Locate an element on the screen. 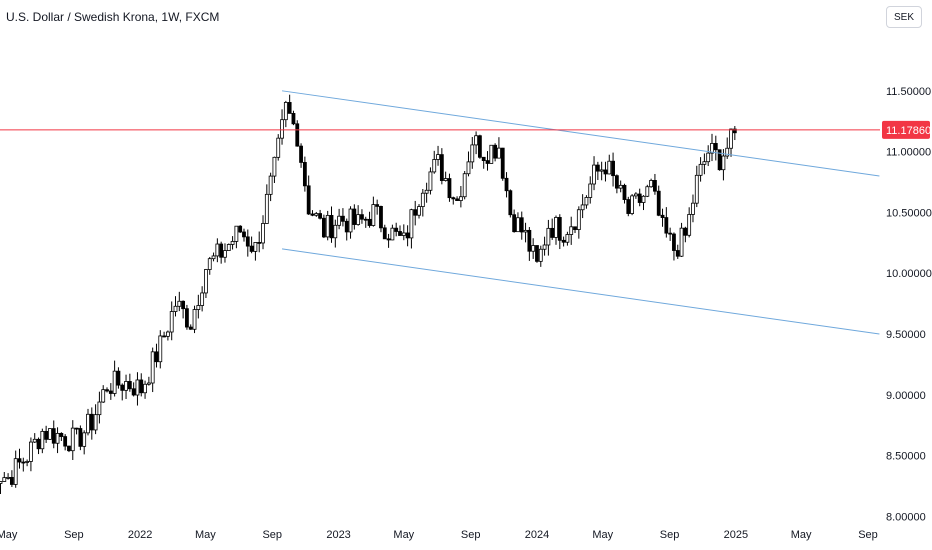 The image size is (932, 550). x-tick-label: 2022 is located at coordinates (140, 535).